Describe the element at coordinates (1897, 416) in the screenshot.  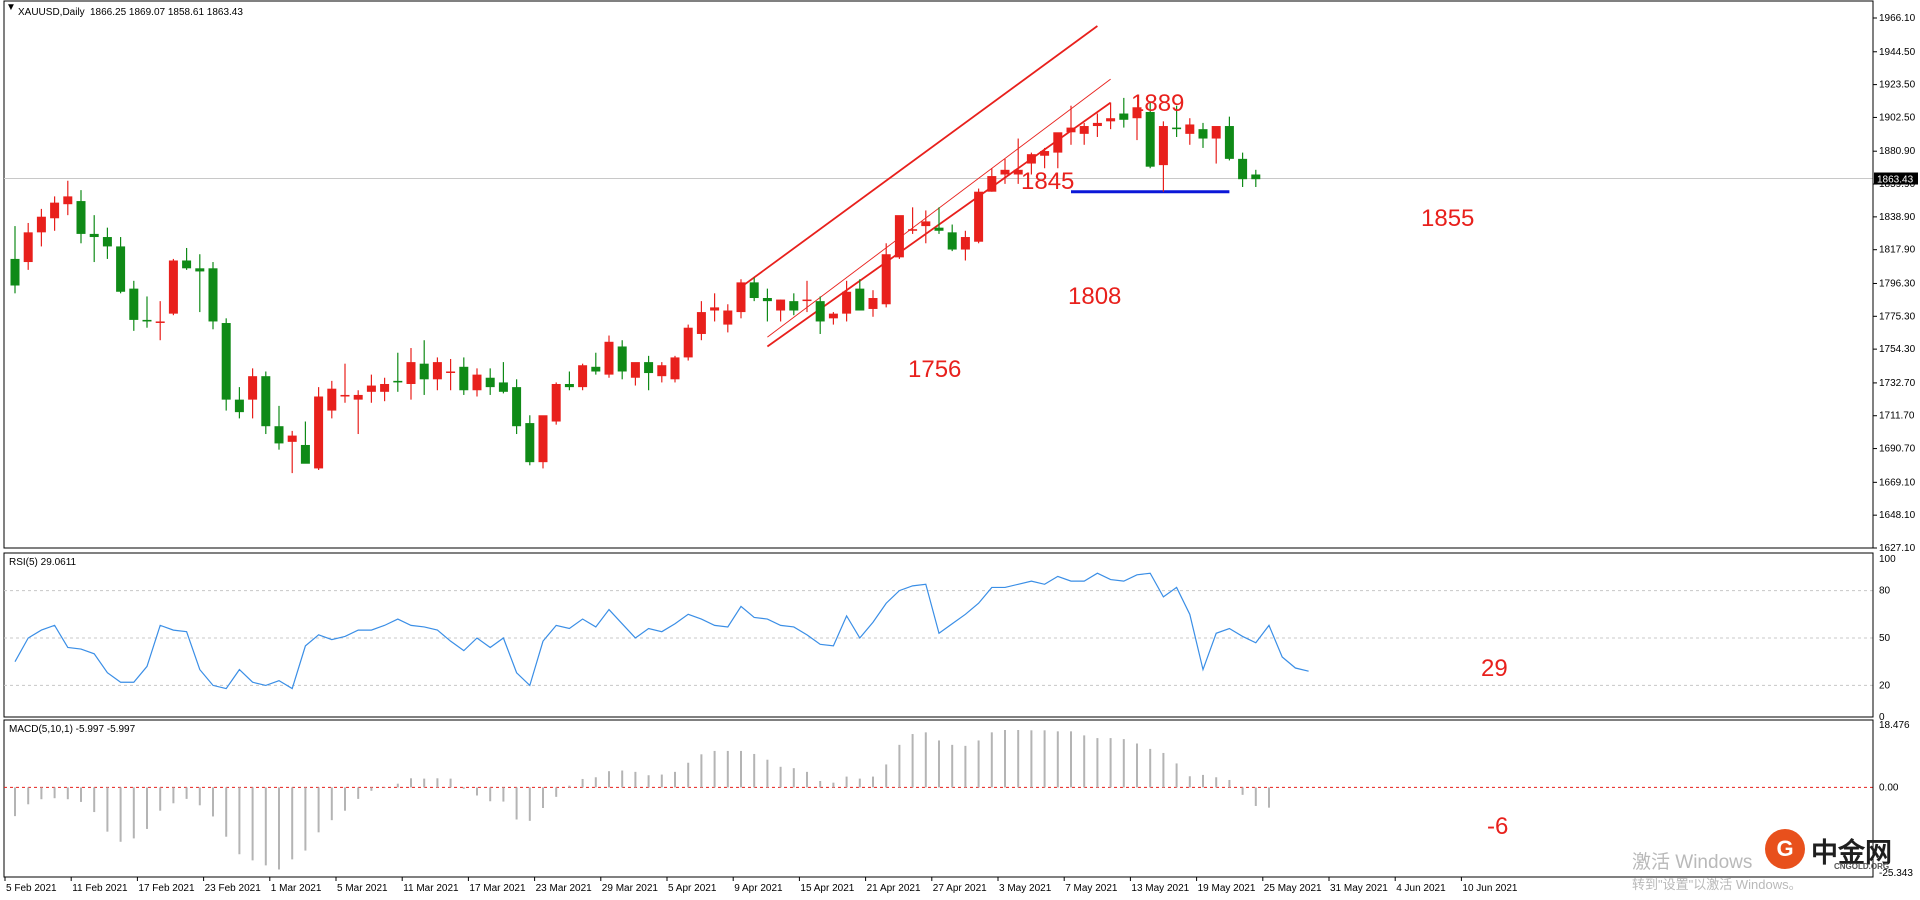
I see `price-tick-label: 1711.70` at that location.